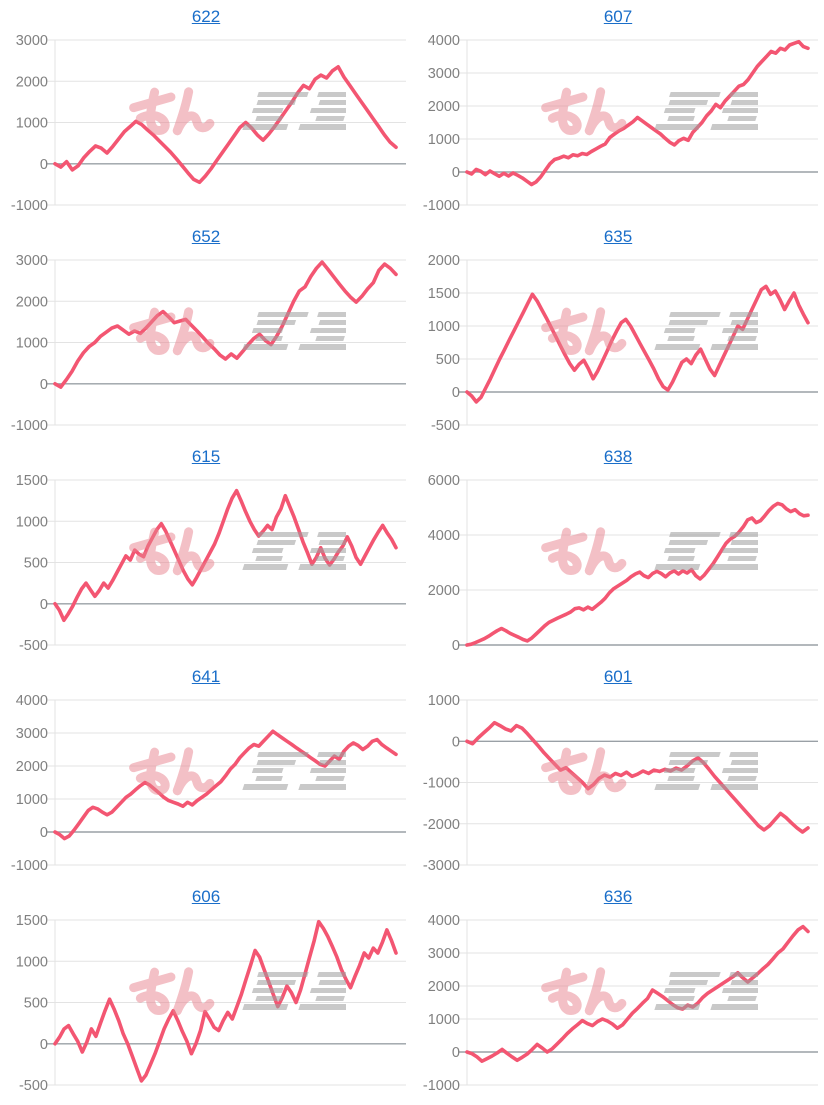 The height and width of the screenshot is (1105, 824). I want to click on chart-title: 638, so click(618, 457).